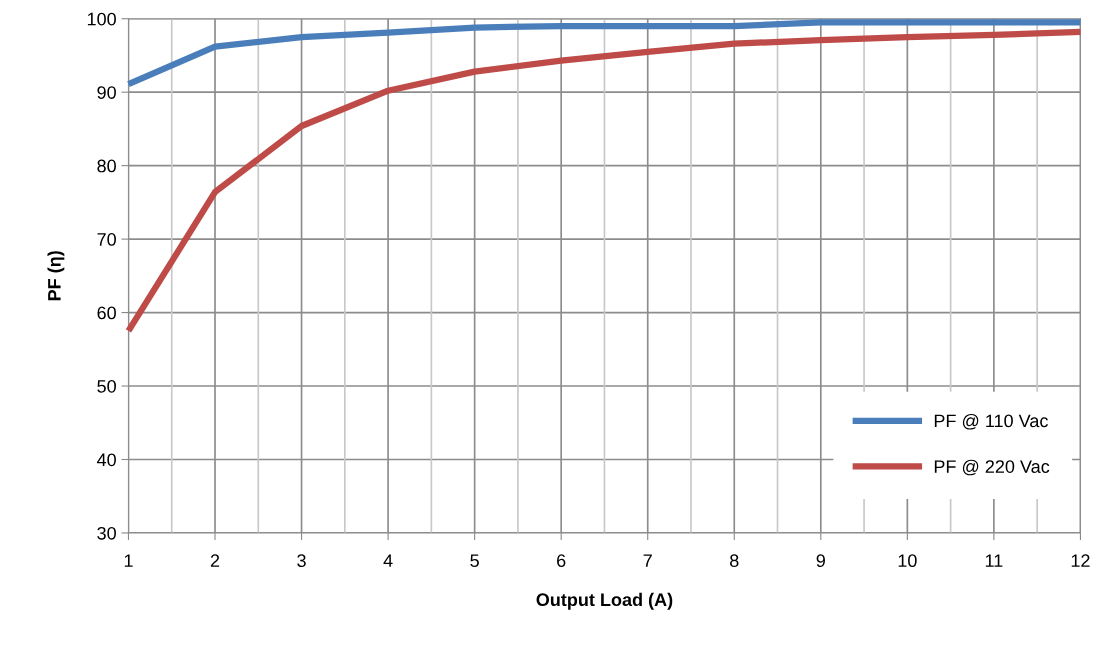  I want to click on x-tick-label: 2, so click(215, 560).